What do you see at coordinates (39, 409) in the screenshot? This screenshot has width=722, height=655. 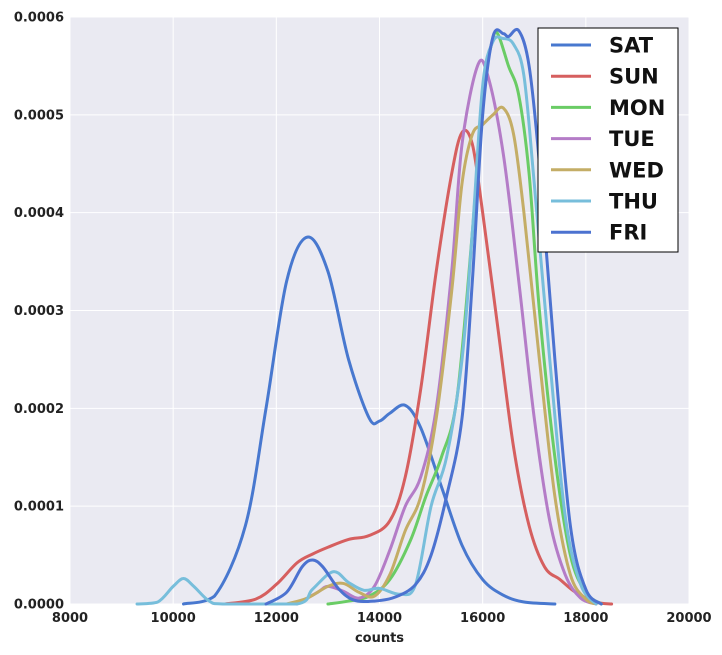 I see `y-tick-label: 0.0002` at bounding box center [39, 409].